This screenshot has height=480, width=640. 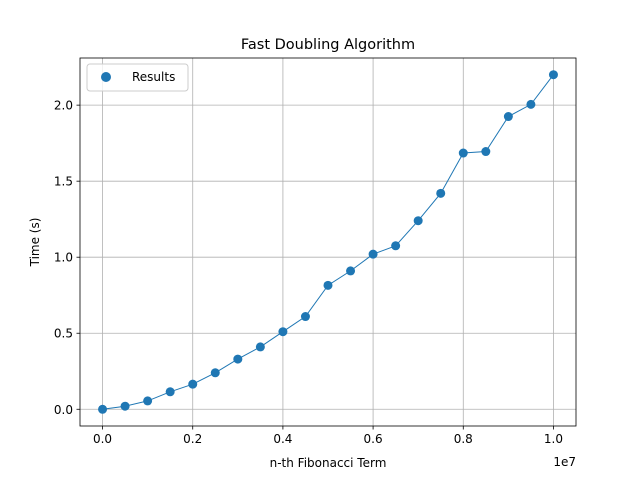 I want to click on x-tick-label: 0.2, so click(x=192, y=439).